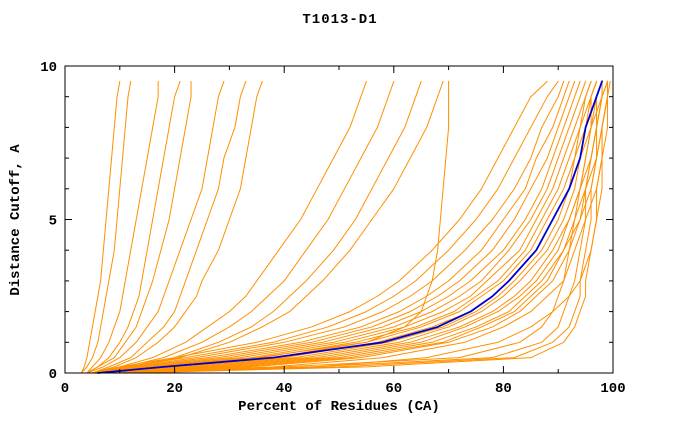 Image resolution: width=680 pixels, height=440 pixels. Describe the element at coordinates (48, 68) in the screenshot. I see `y-tick-label: 10` at that location.